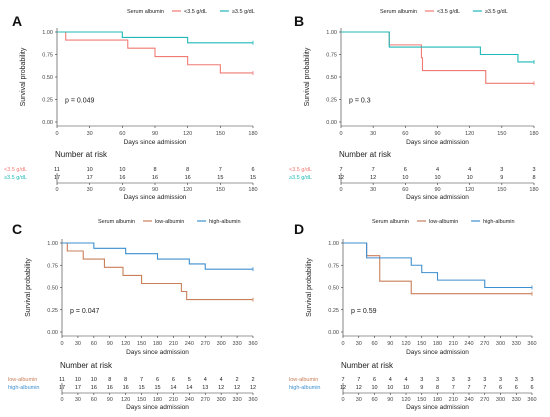 The width and height of the screenshot is (550, 417). What do you see at coordinates (364, 311) in the screenshot?
I see `p-value: p = 0.59` at bounding box center [364, 311].